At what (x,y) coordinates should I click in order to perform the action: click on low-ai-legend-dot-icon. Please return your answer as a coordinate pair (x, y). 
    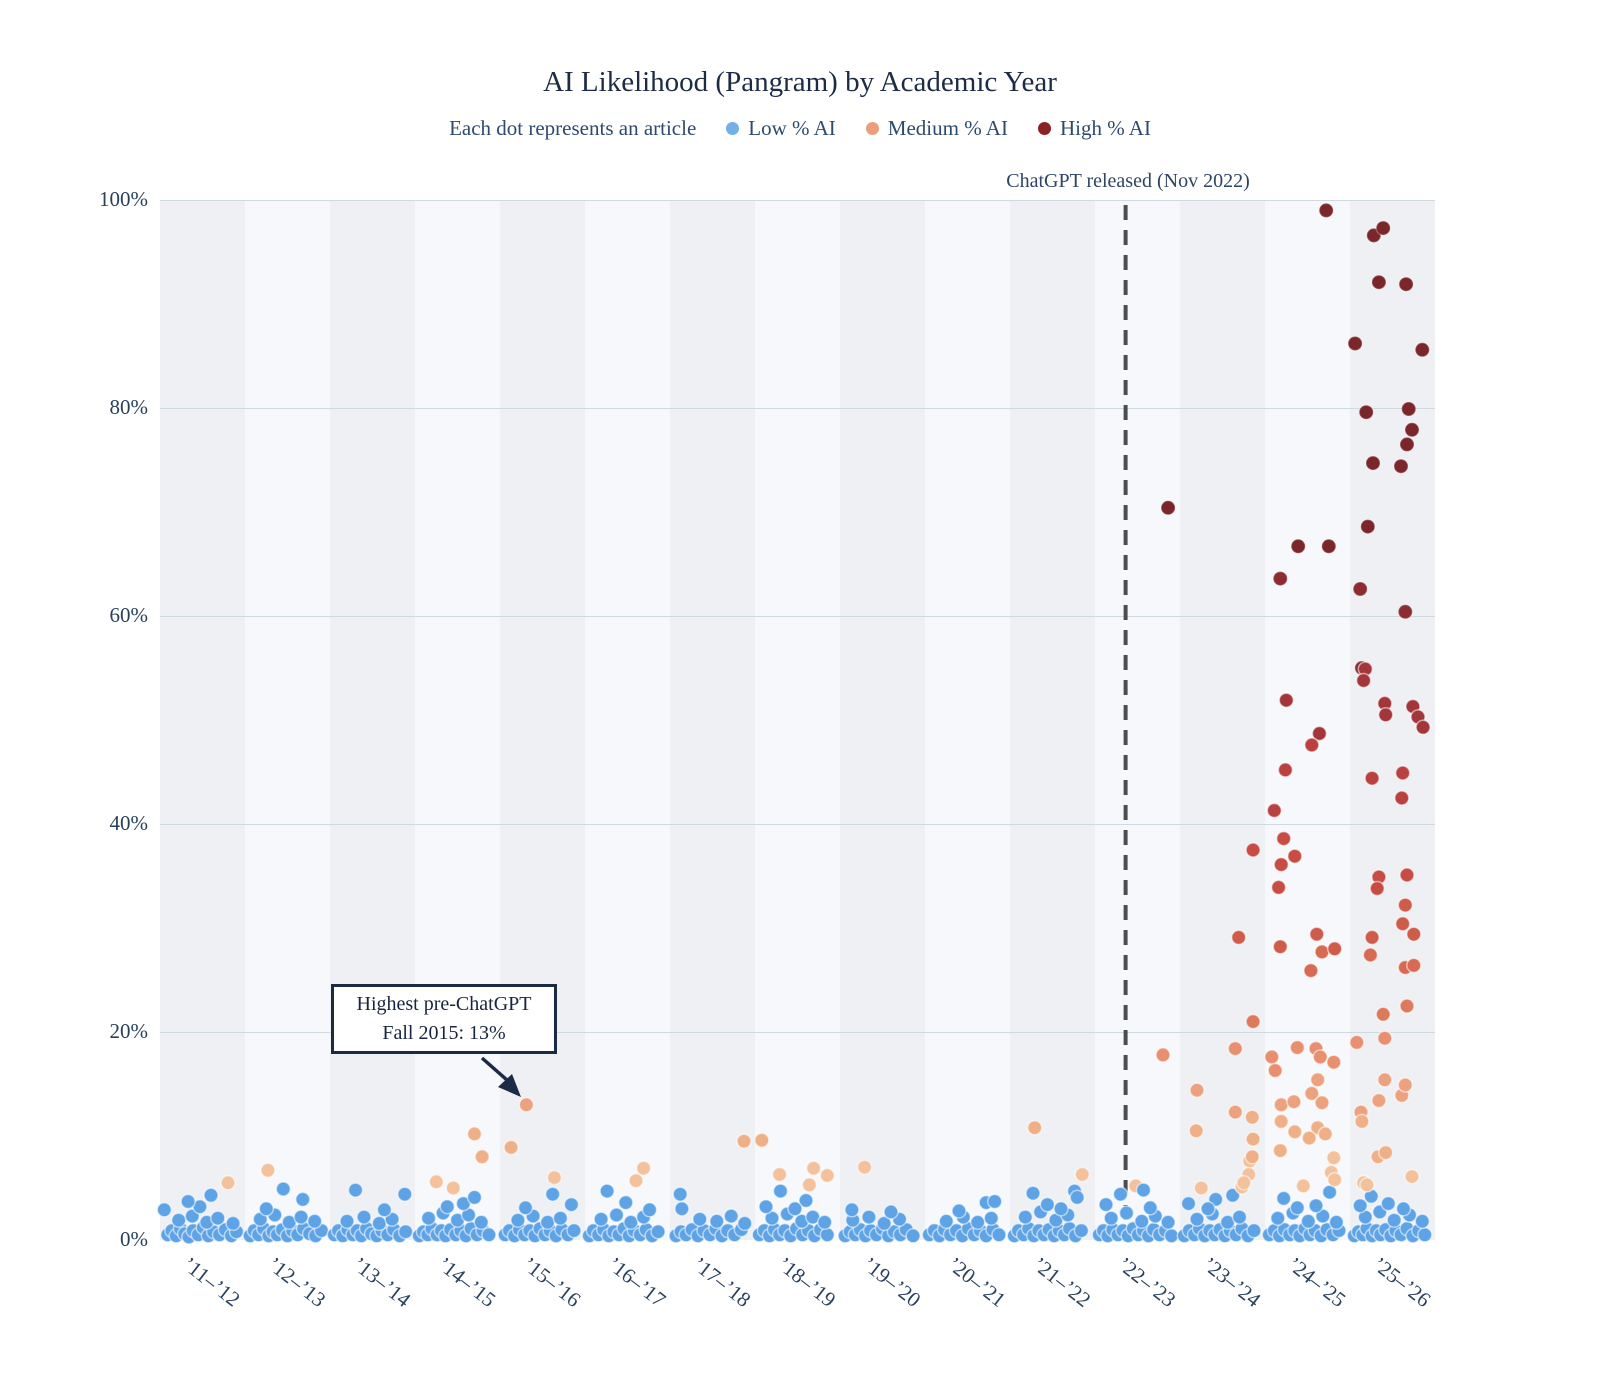
    Looking at the image, I should click on (733, 128).